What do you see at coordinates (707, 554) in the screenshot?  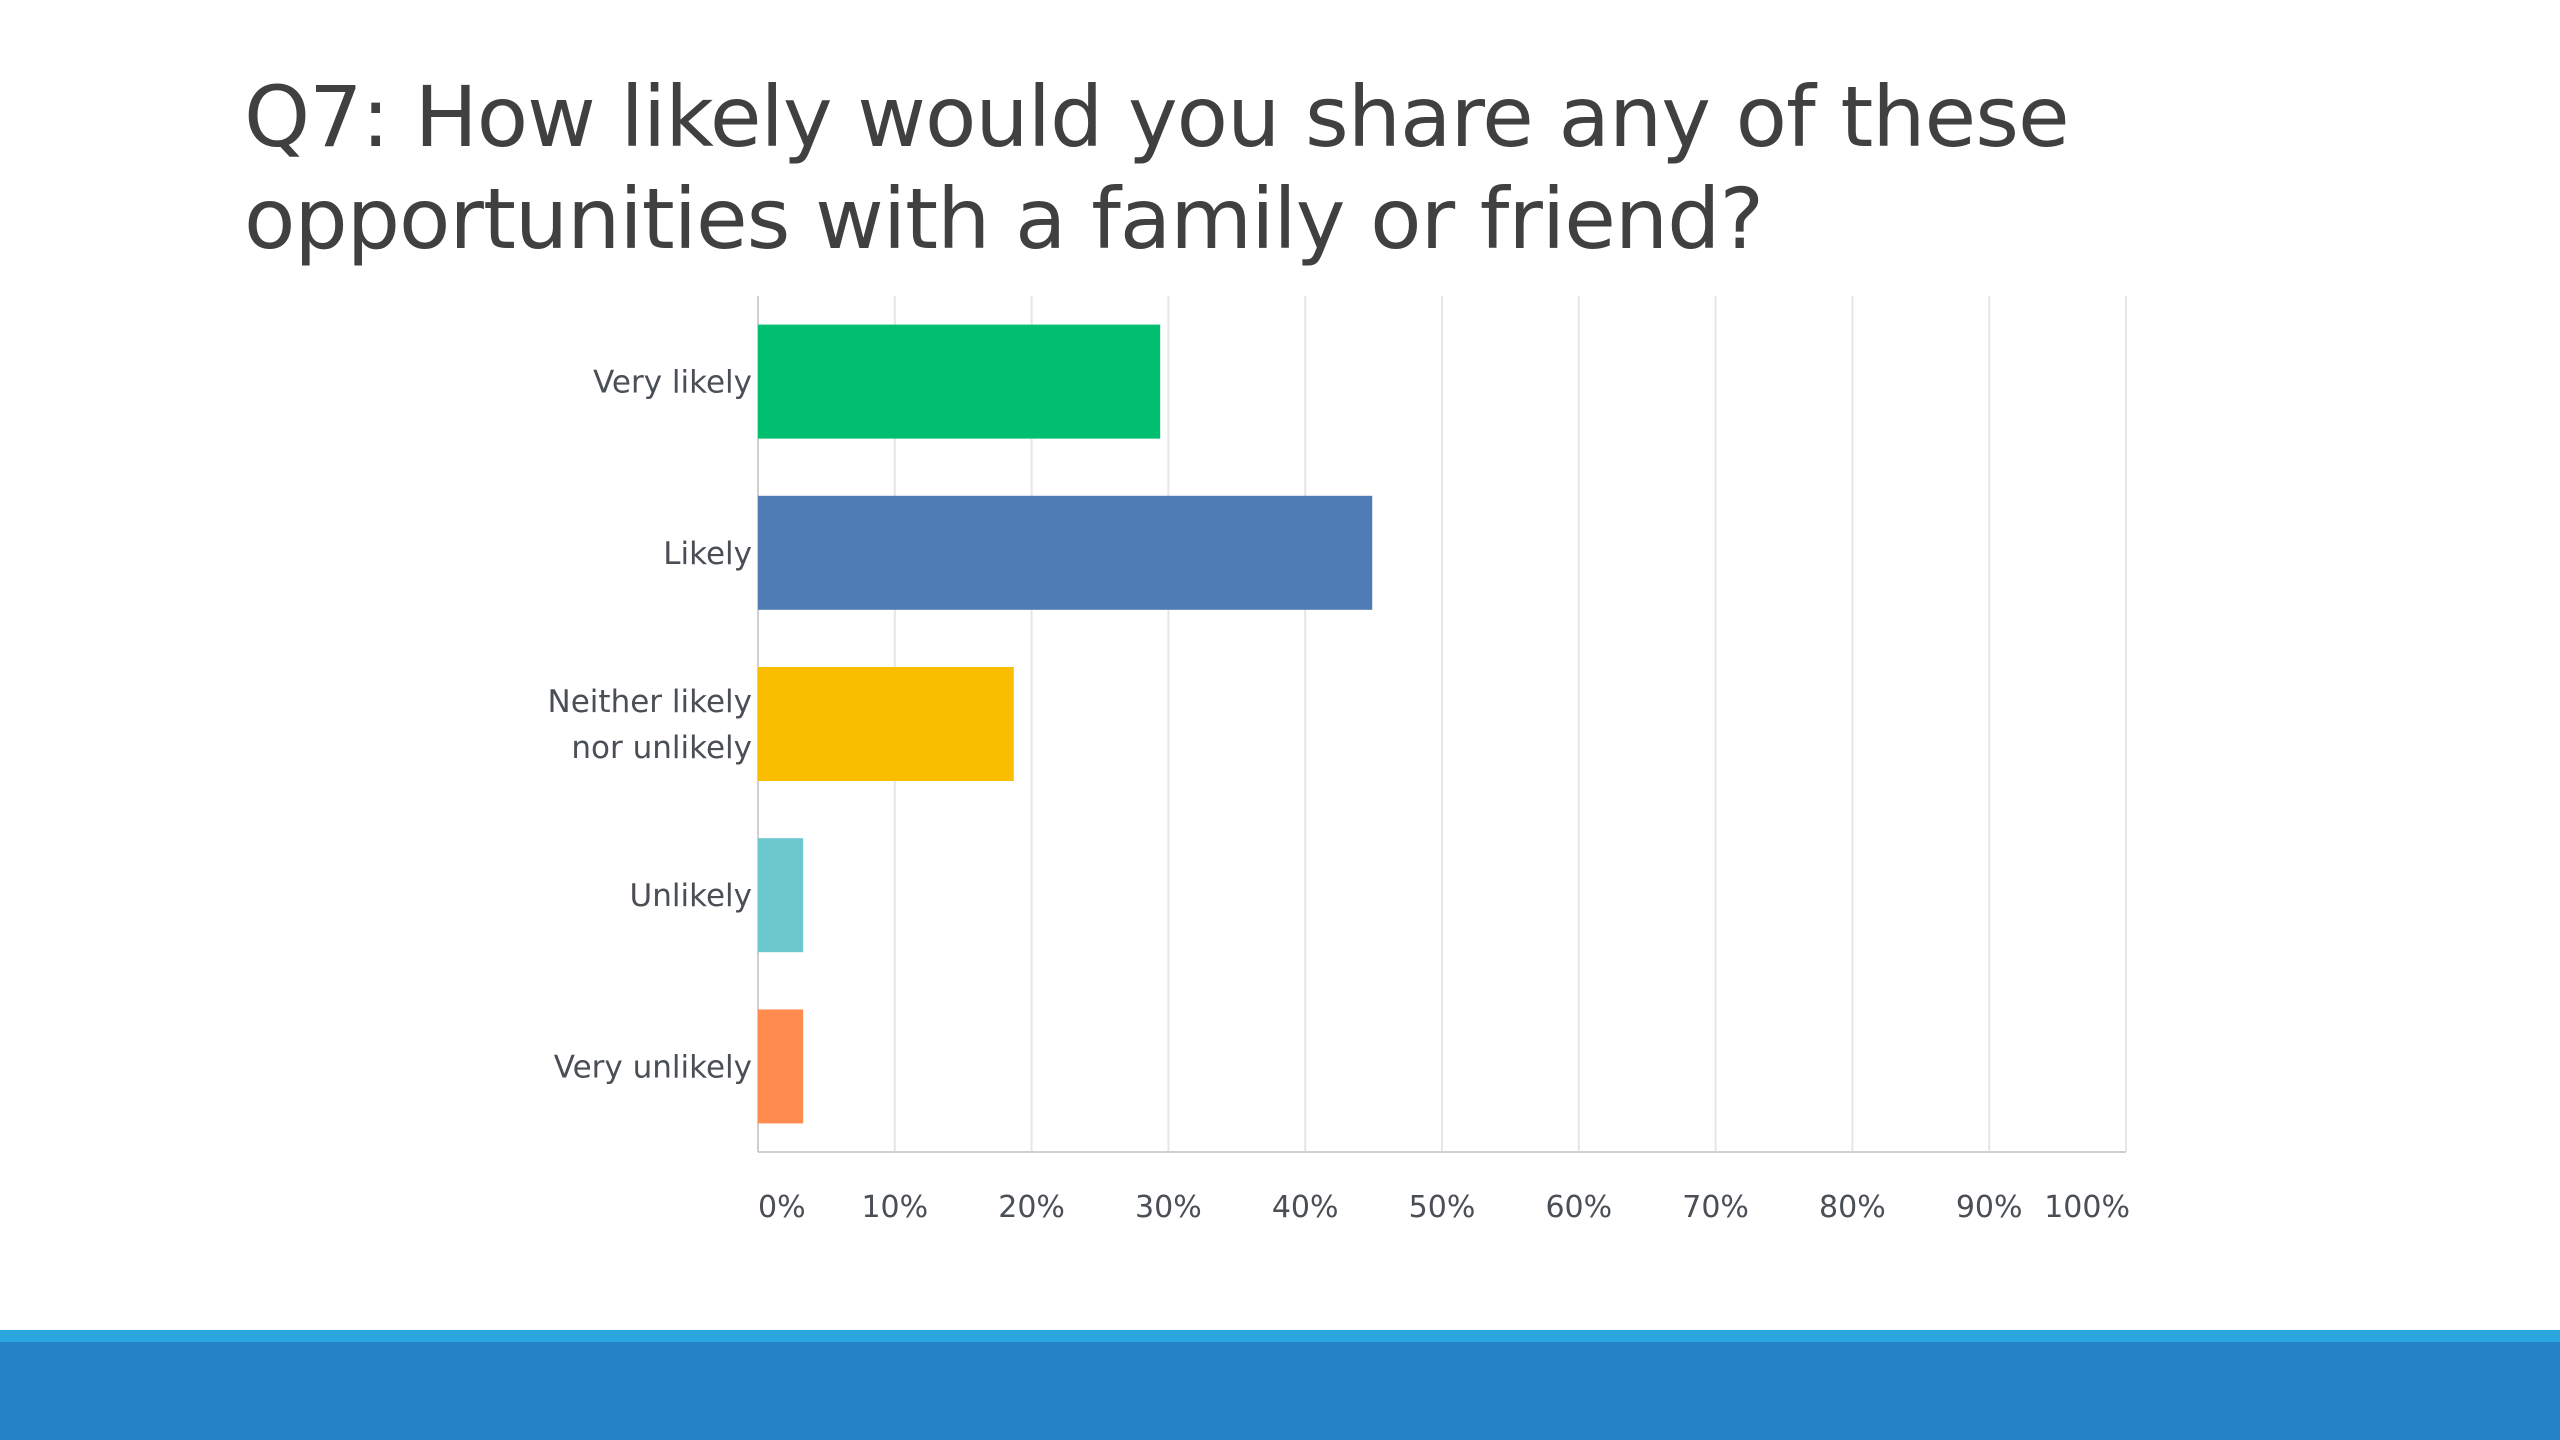 I see `category-label: Likely` at bounding box center [707, 554].